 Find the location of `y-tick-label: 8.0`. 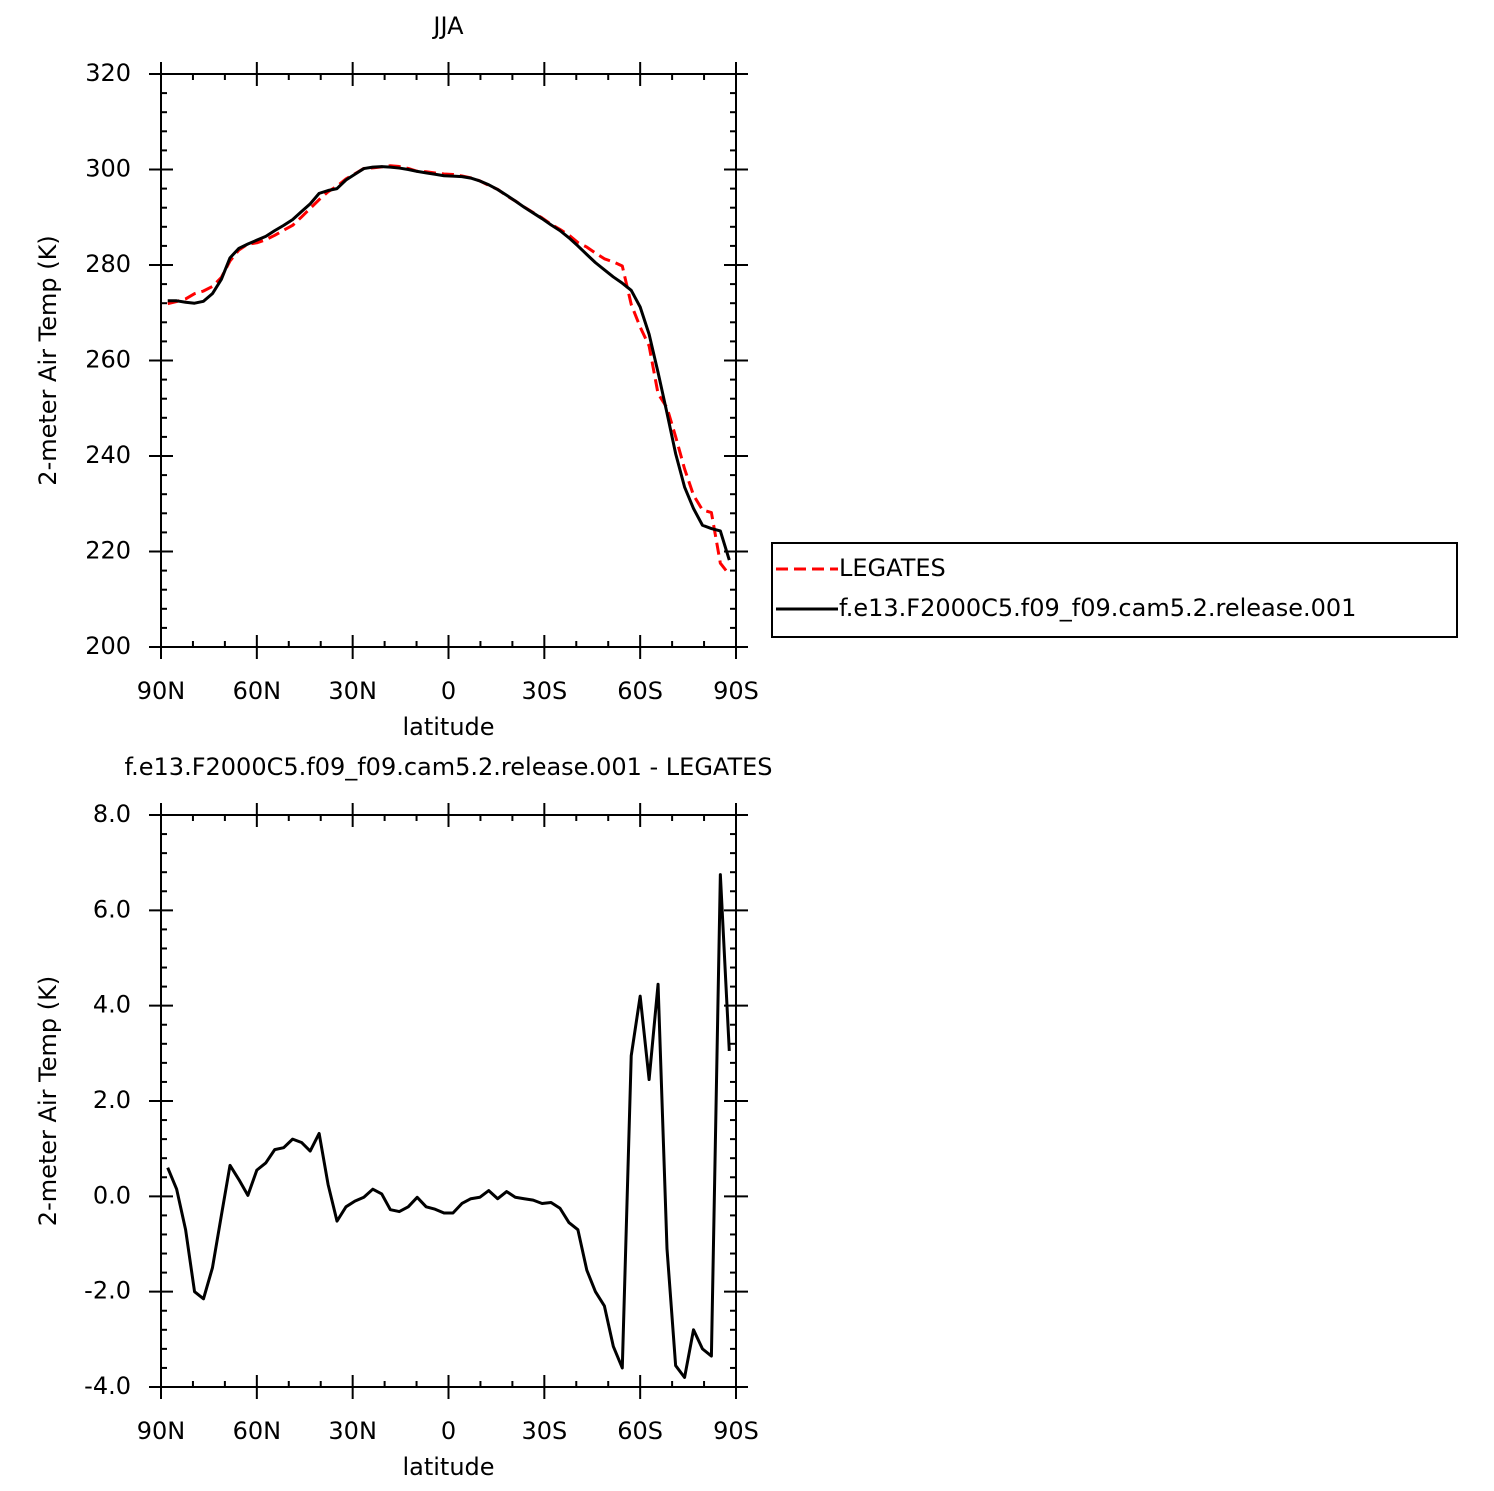

y-tick-label: 8.0 is located at coordinates (112, 814).